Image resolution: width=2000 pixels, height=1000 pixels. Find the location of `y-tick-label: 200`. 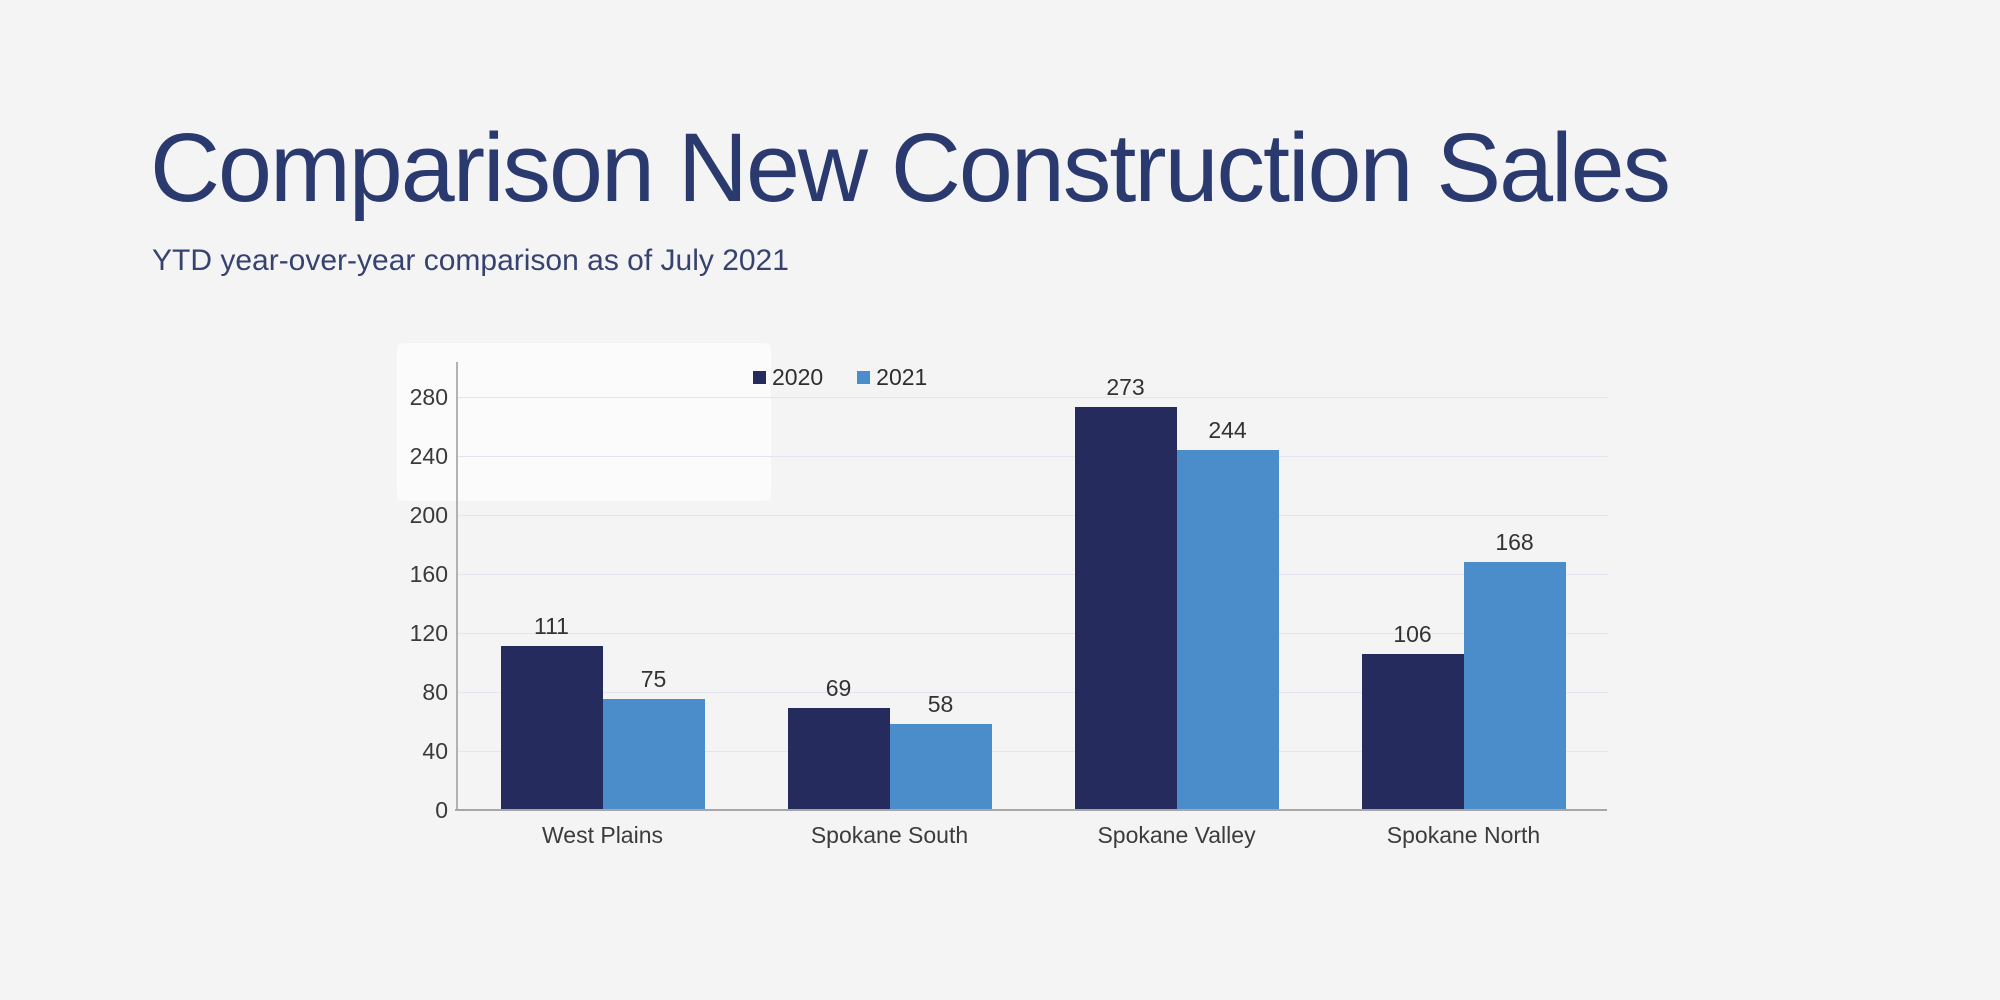

y-tick-label: 200 is located at coordinates (428, 515).